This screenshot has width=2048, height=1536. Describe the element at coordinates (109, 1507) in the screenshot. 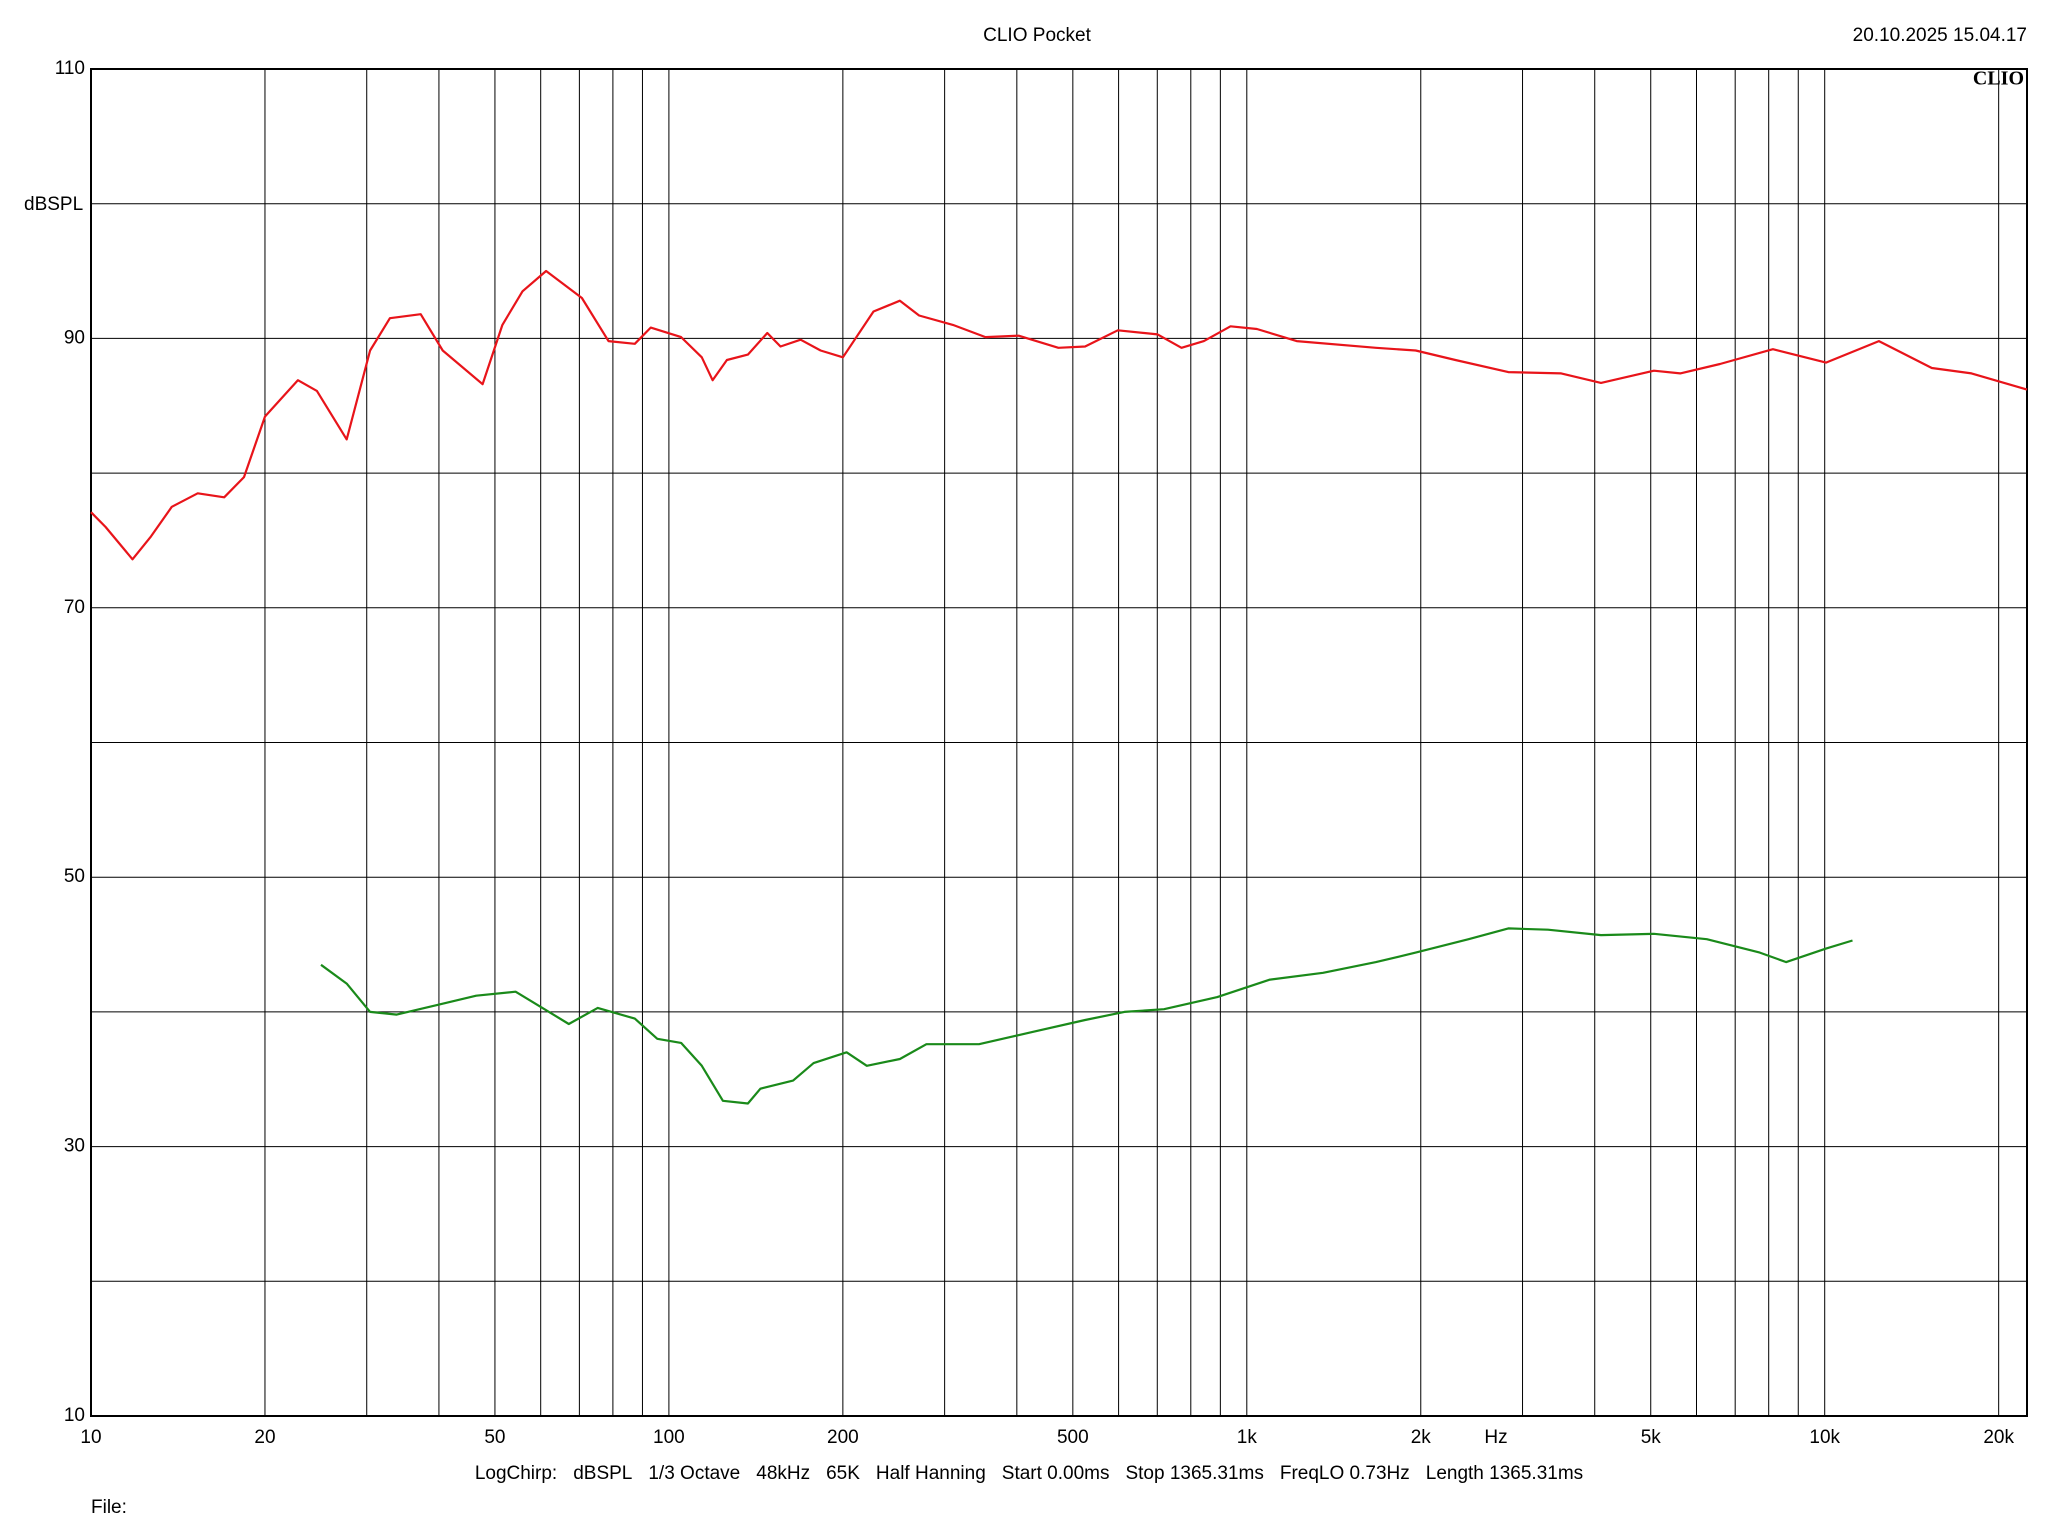

I see `file-label: File:` at that location.